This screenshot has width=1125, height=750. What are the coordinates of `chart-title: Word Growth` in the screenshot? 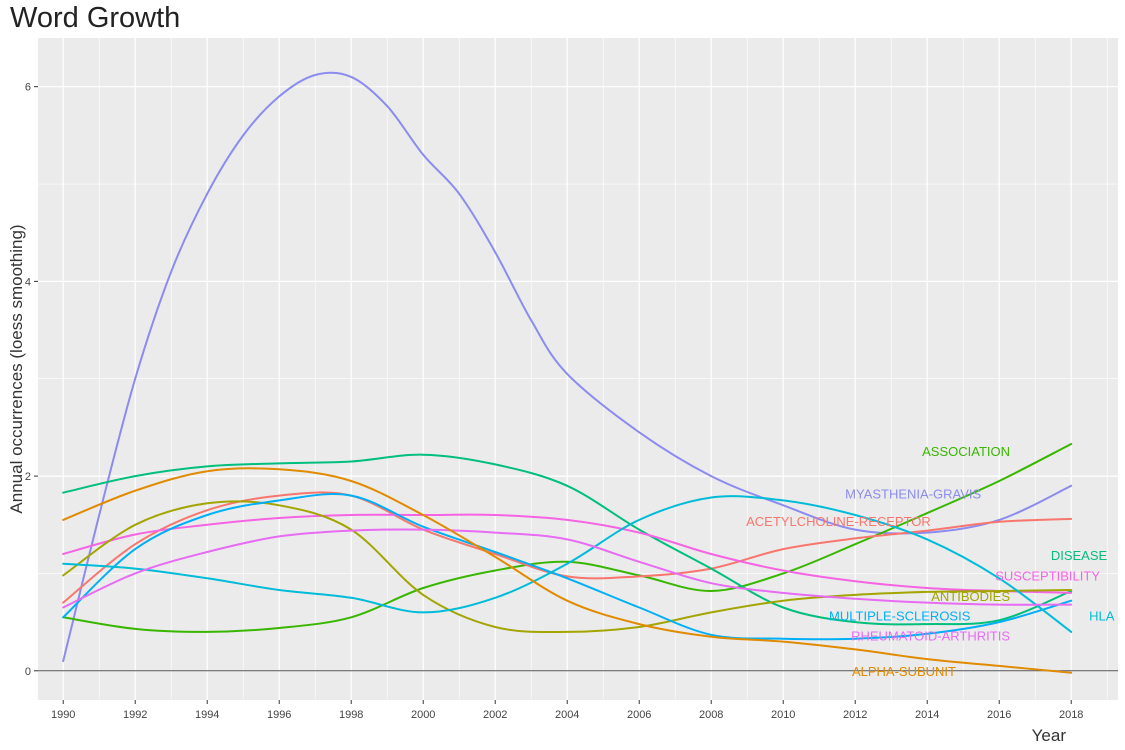 It's located at (95, 18).